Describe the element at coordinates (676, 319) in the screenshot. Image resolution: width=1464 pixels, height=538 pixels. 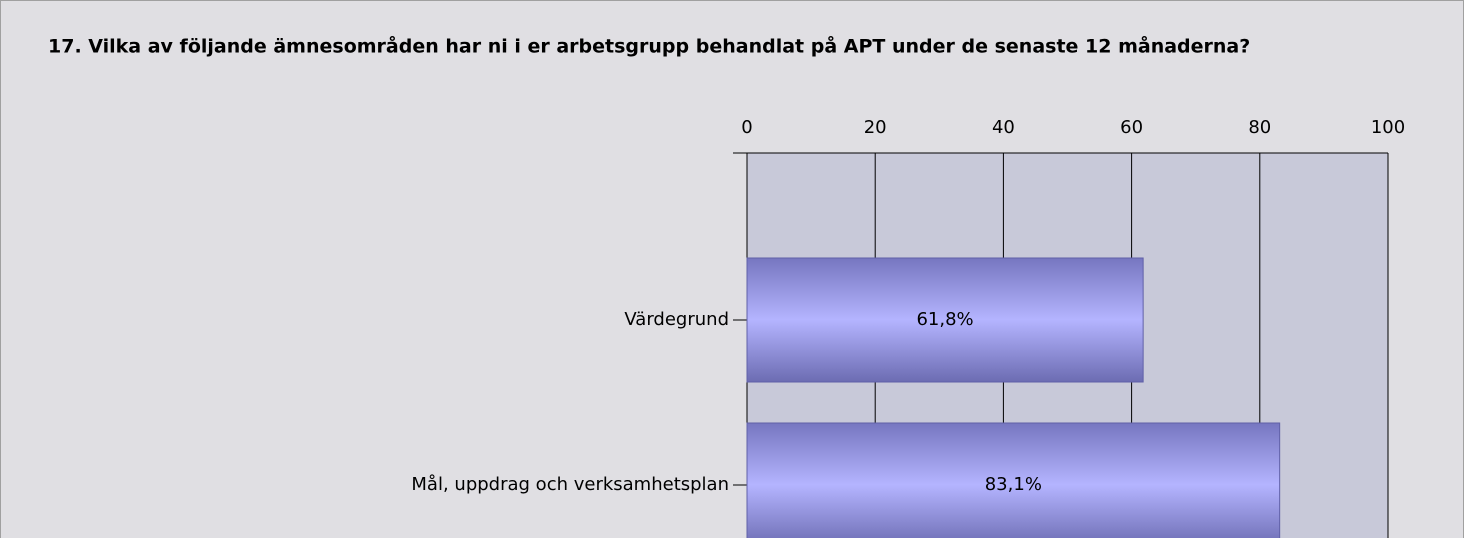
I see `y-tick-label: Värdegrund` at that location.